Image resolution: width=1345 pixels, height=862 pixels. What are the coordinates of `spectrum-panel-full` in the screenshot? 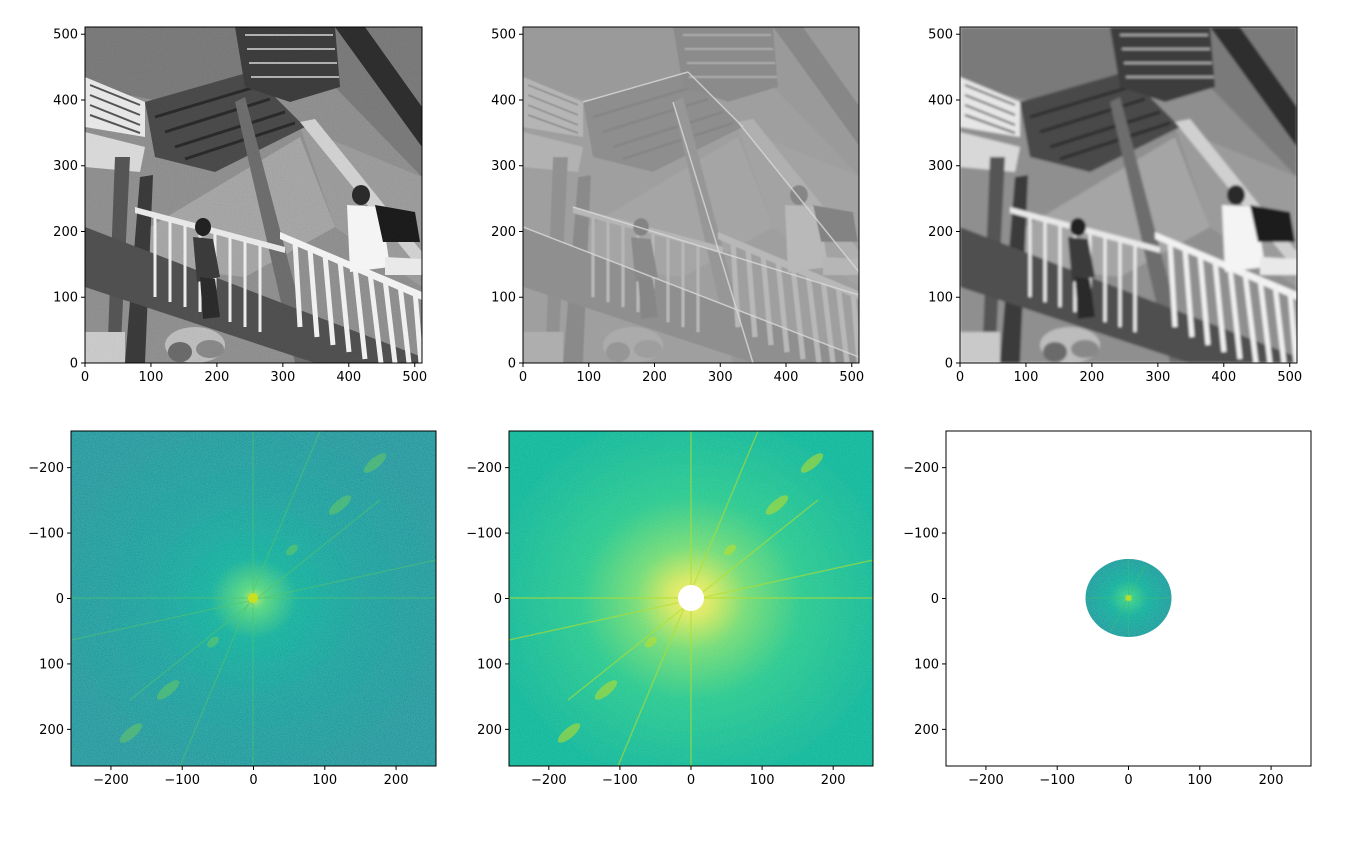 It's located at (253, 598).